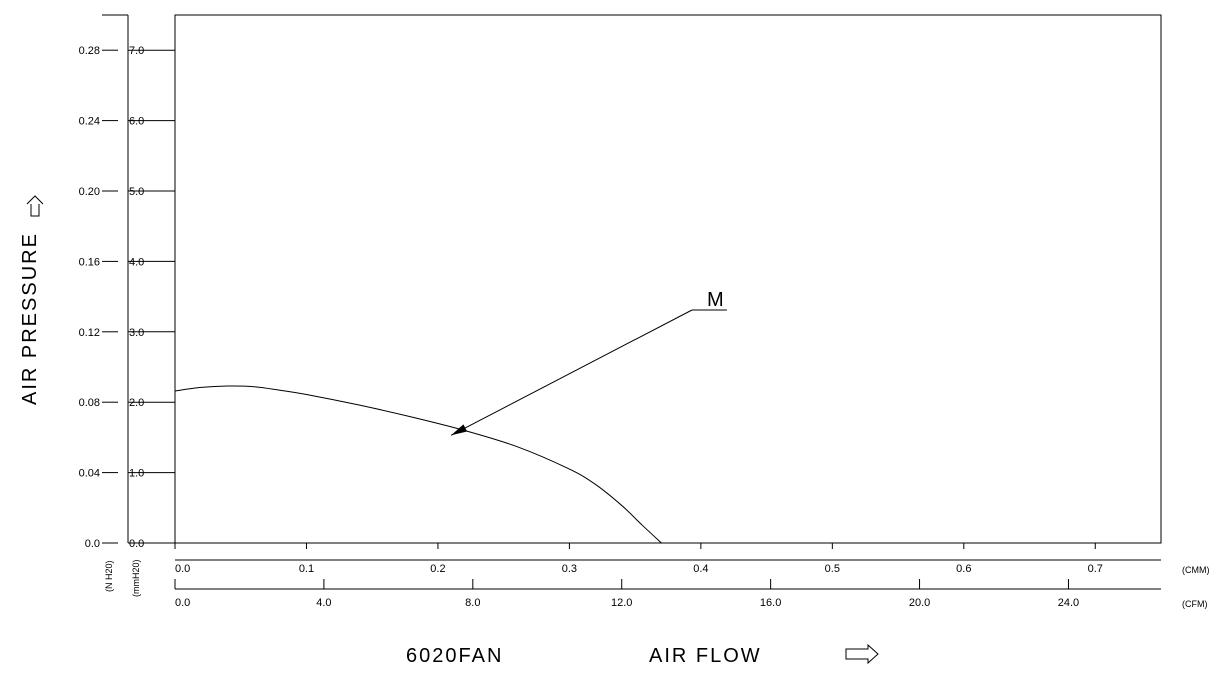  I want to click on x-axis-arrow-icon, so click(862, 654).